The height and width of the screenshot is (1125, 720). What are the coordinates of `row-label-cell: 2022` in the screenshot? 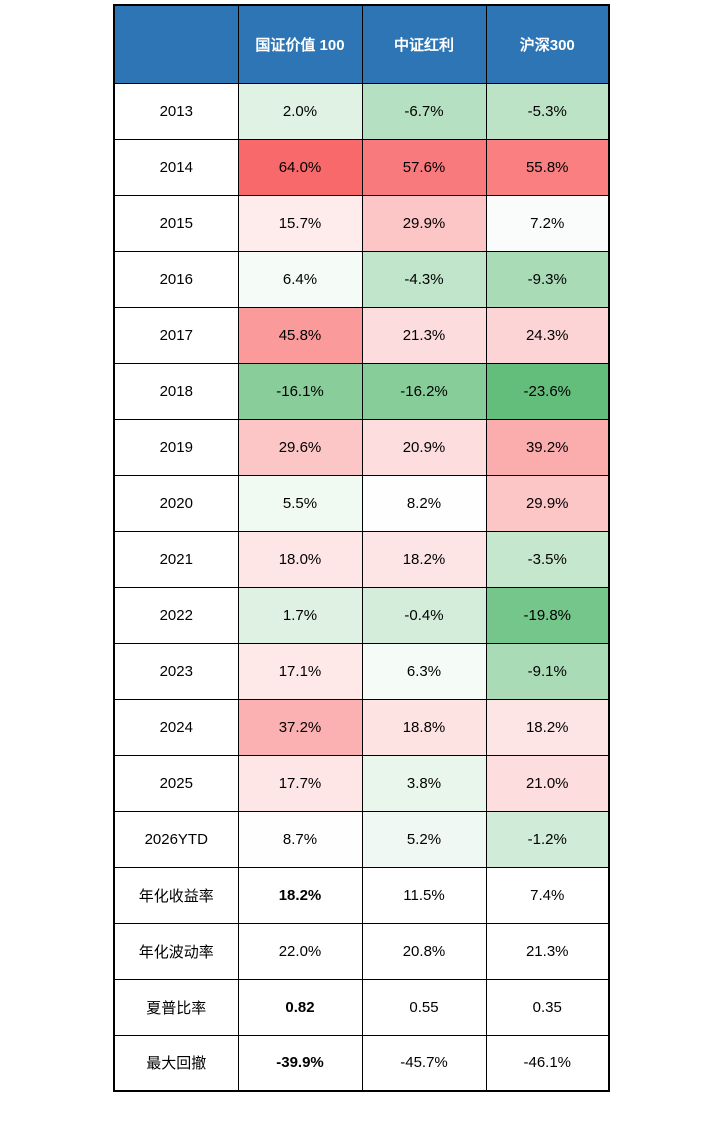 It's located at (176, 615).